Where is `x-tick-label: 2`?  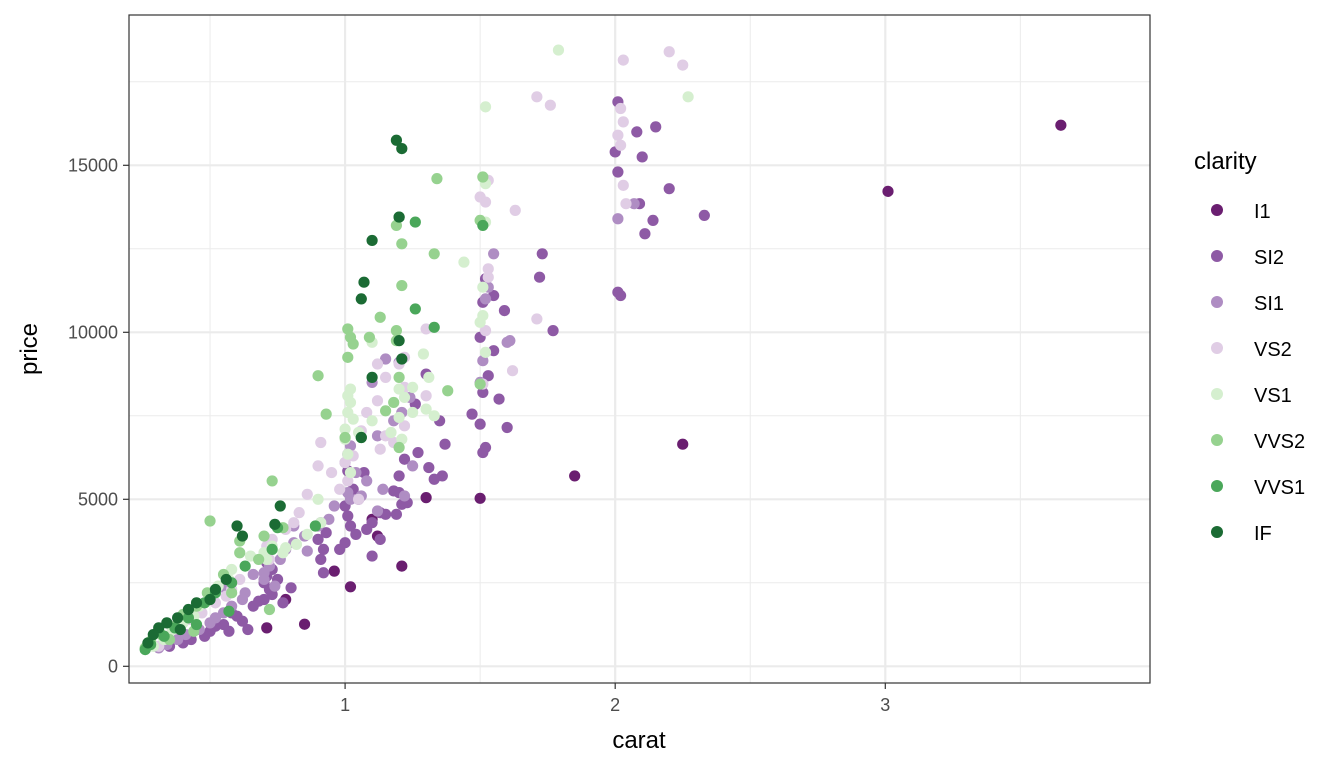
x-tick-label: 2 is located at coordinates (615, 705).